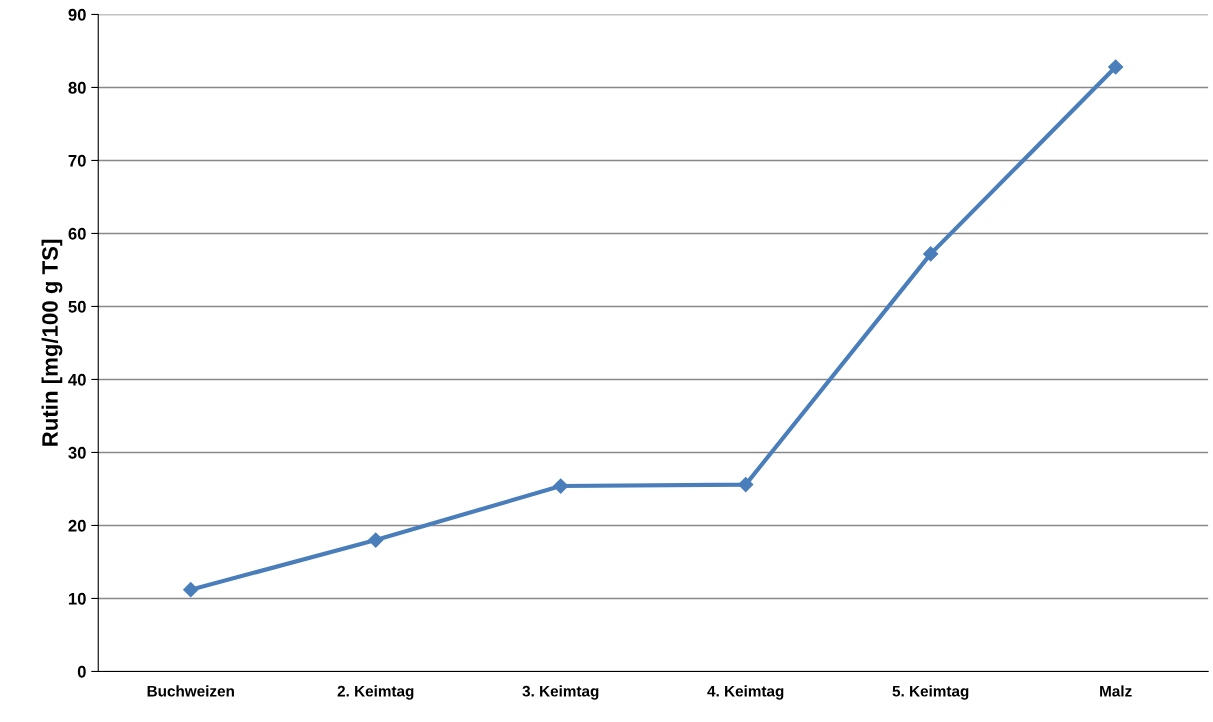 The width and height of the screenshot is (1213, 722). What do you see at coordinates (77, 306) in the screenshot?
I see `y-tick-label: 50` at bounding box center [77, 306].